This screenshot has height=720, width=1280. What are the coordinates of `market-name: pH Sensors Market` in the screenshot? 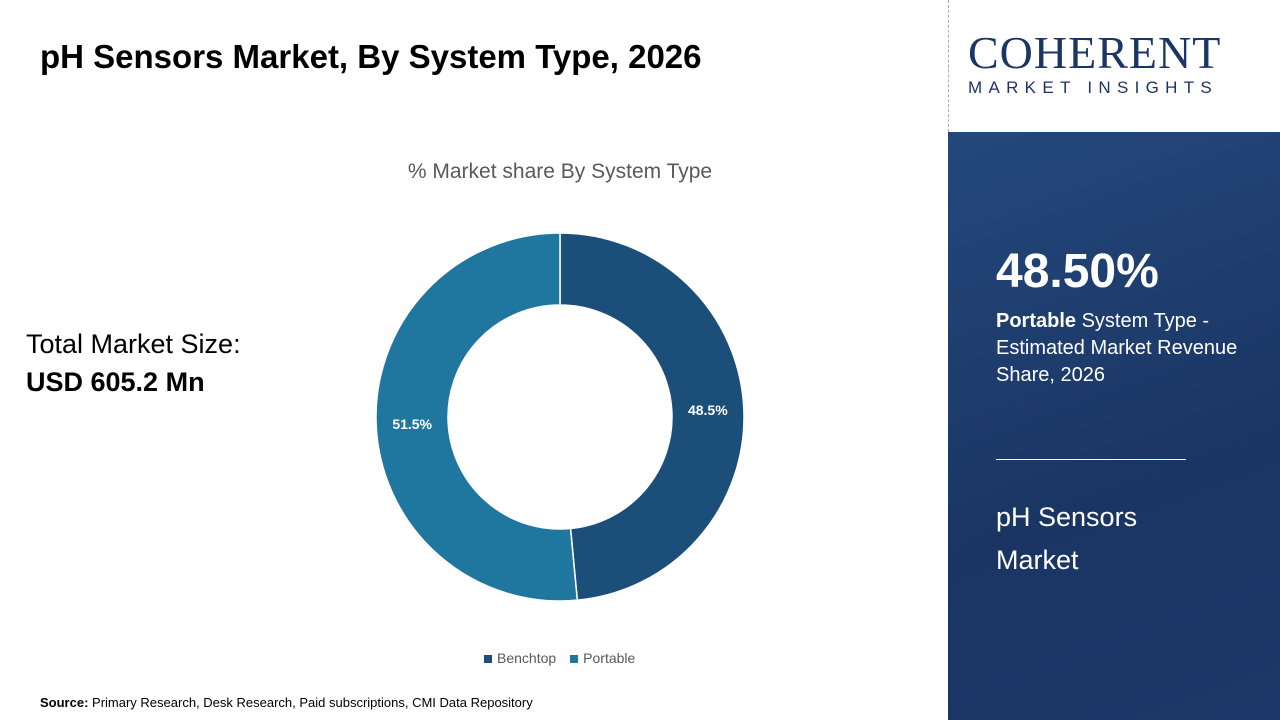 It's located at (1067, 538).